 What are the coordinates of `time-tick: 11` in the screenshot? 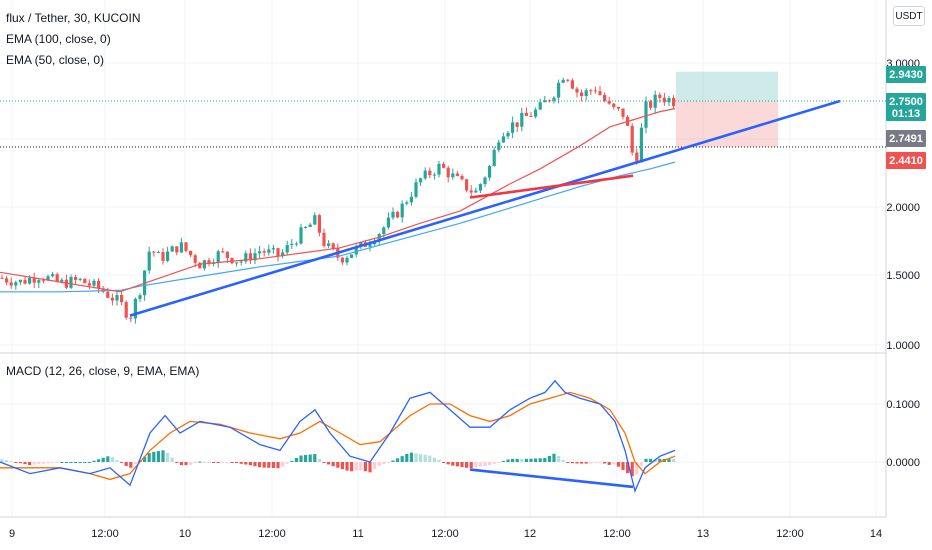 It's located at (357, 534).